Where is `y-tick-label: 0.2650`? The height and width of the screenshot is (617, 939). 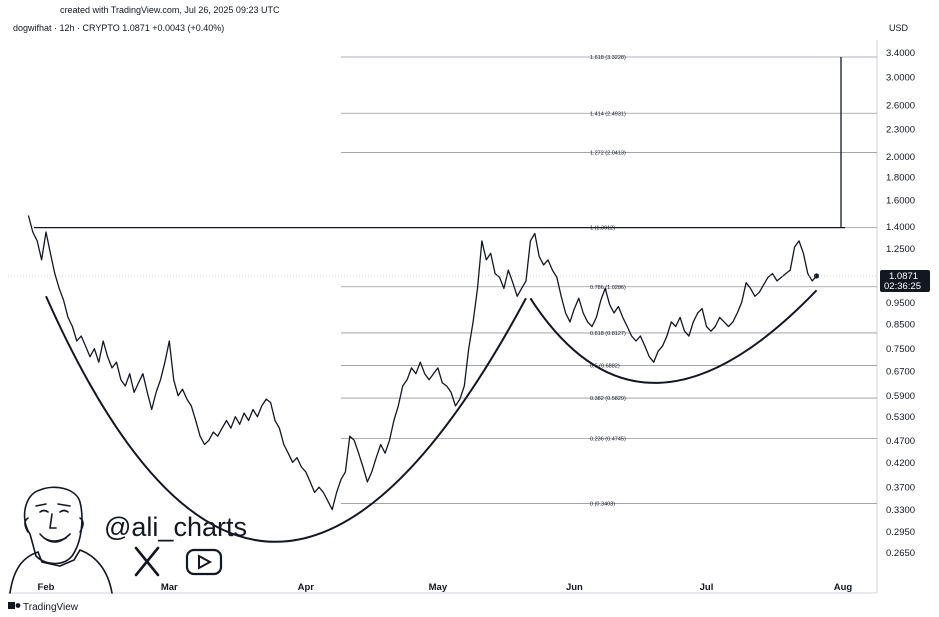 y-tick-label: 0.2650 is located at coordinates (900, 553).